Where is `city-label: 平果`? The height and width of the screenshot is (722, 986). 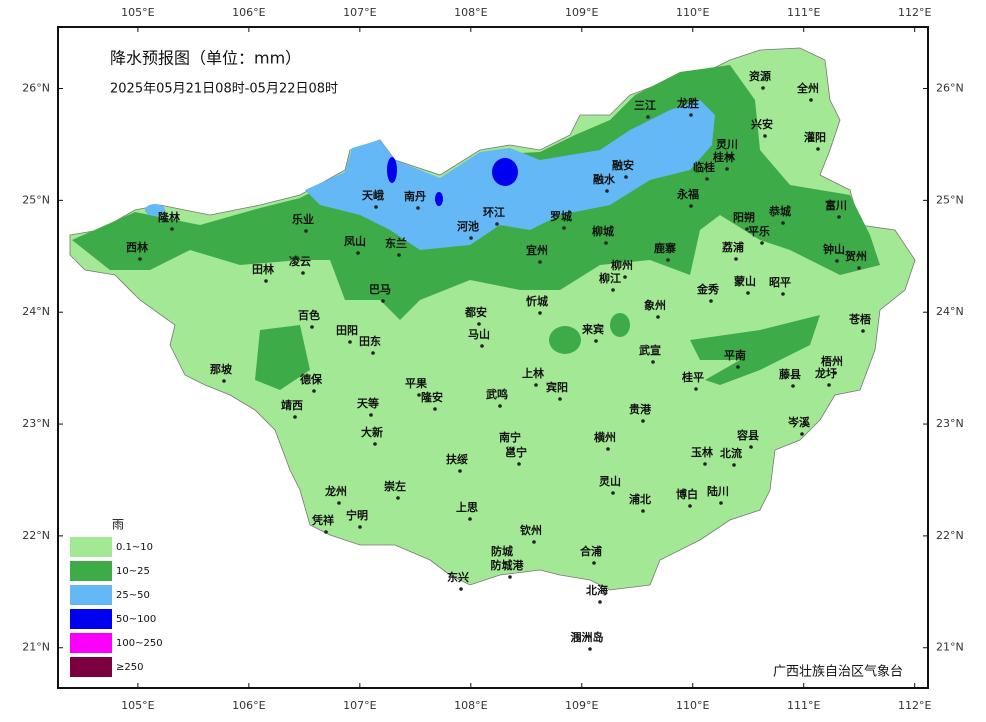
city-label: 平果 is located at coordinates (416, 383).